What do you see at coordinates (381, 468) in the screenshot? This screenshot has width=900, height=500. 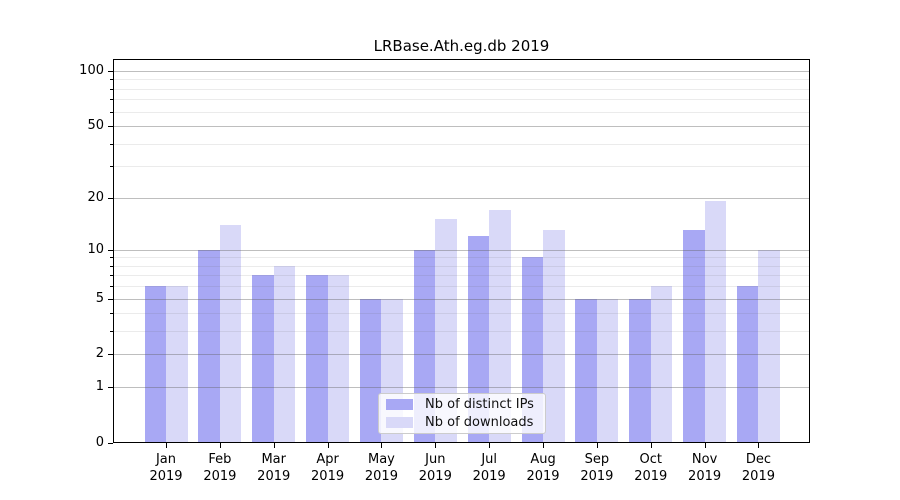 I see `x-tick-label-may: May 2019` at bounding box center [381, 468].